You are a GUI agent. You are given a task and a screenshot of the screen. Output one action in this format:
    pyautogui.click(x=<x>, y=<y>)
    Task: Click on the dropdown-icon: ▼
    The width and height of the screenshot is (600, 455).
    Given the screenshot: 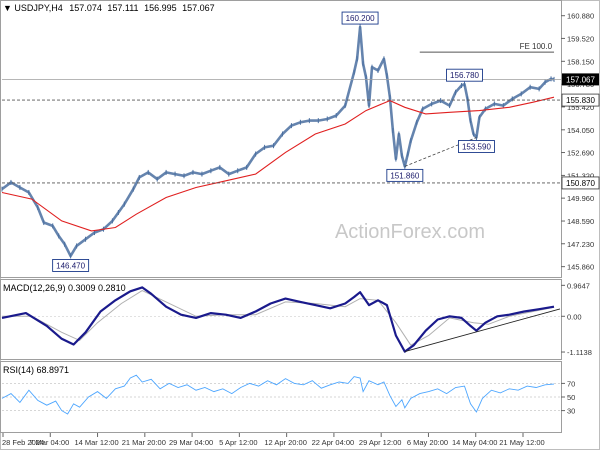 What is the action you would take?
    pyautogui.click(x=8, y=8)
    